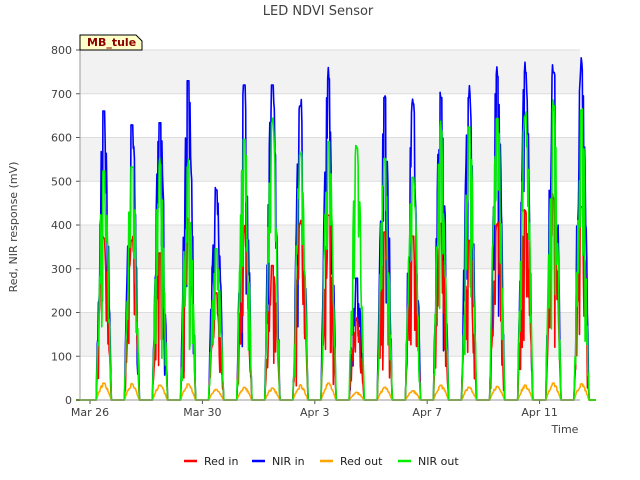 This screenshot has width=640, height=480. What do you see at coordinates (565, 429) in the screenshot?
I see `x-axis-label: Time` at bounding box center [565, 429].